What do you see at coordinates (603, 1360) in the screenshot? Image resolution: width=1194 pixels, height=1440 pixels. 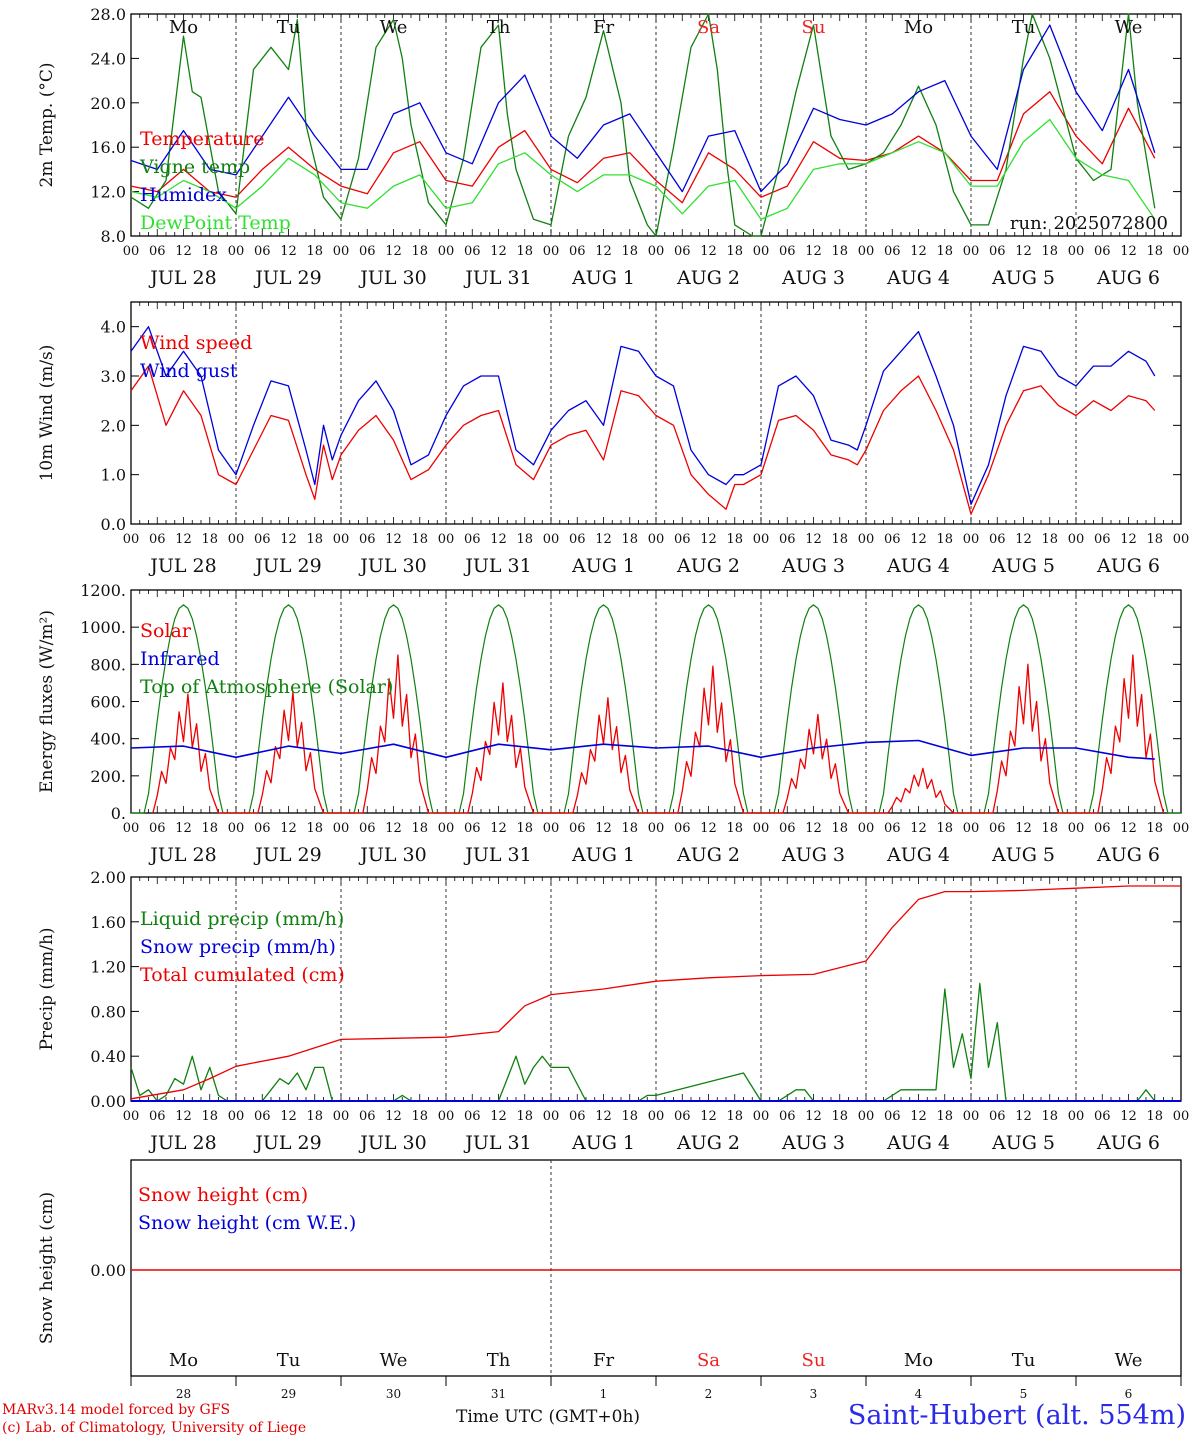 I see `bottom-day-name: Fr` at bounding box center [603, 1360].